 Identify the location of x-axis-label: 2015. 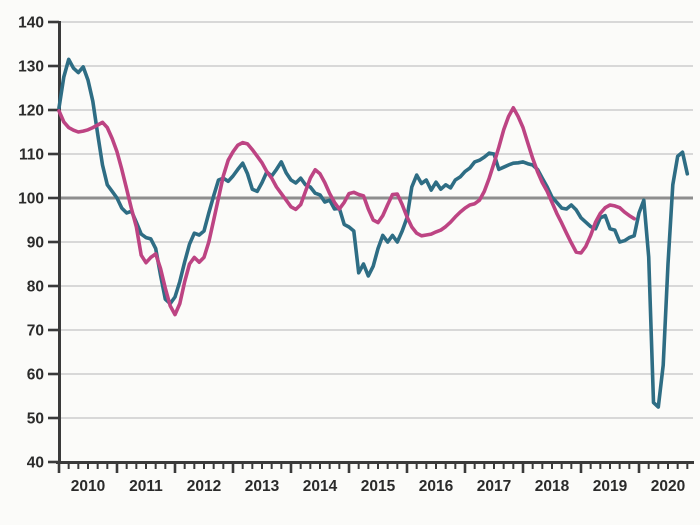
(378, 486).